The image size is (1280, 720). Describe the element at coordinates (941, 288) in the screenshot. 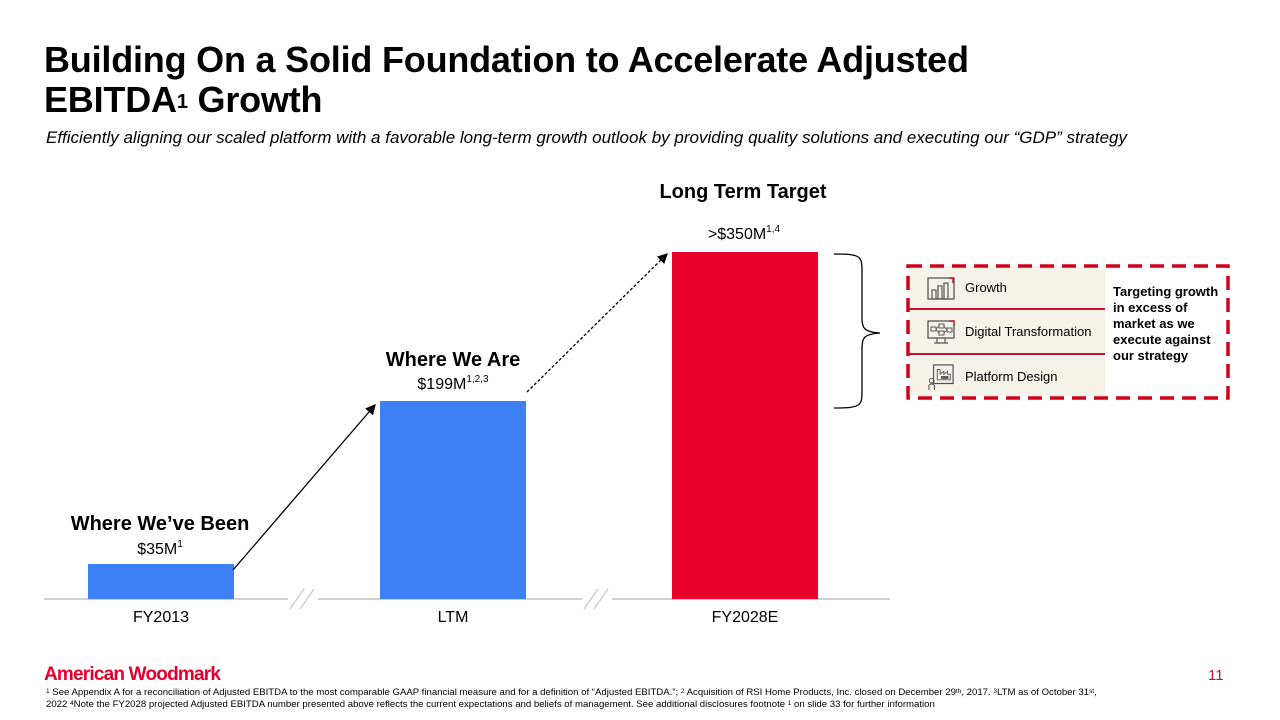

I see `bar-chart-growth-icon` at that location.